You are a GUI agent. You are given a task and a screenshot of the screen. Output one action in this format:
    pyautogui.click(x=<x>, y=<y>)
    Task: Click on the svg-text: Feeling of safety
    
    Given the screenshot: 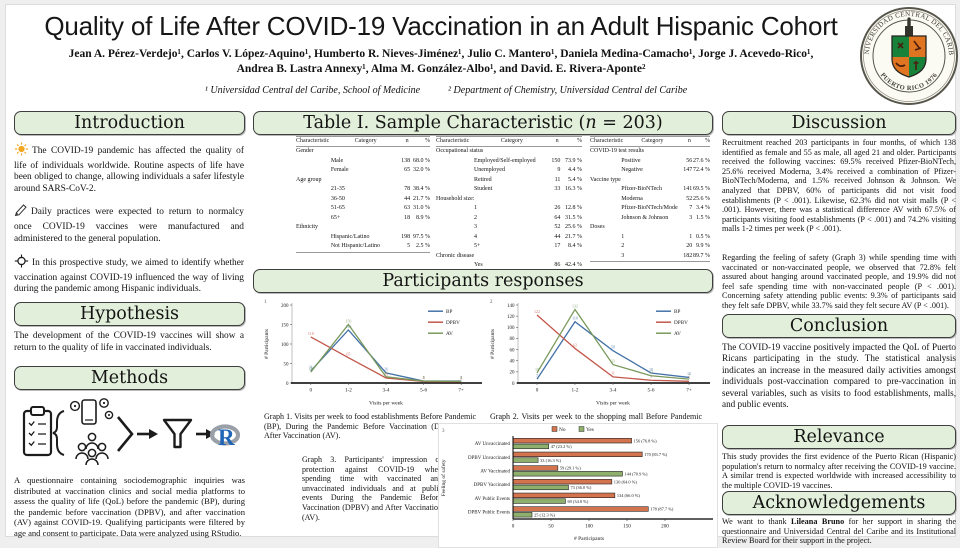 What is the action you would take?
    pyautogui.click(x=443, y=477)
    